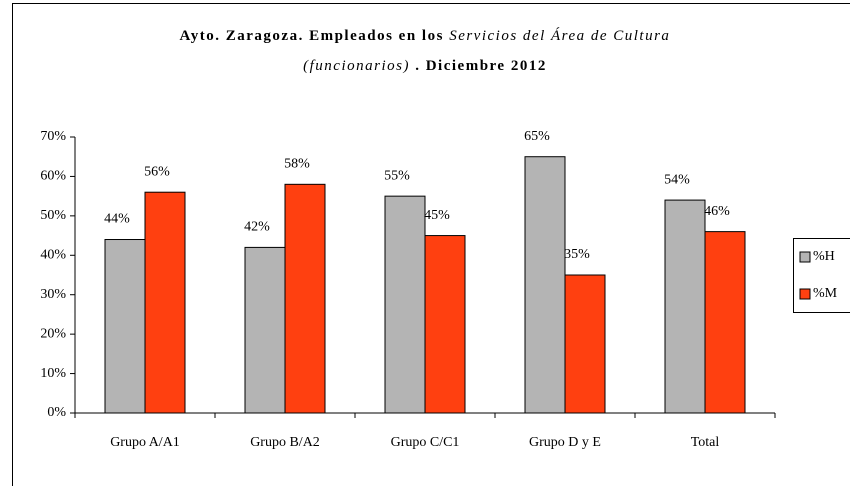  Describe the element at coordinates (356, 66) in the screenshot. I see `title-part: (funcionarios)` at that location.